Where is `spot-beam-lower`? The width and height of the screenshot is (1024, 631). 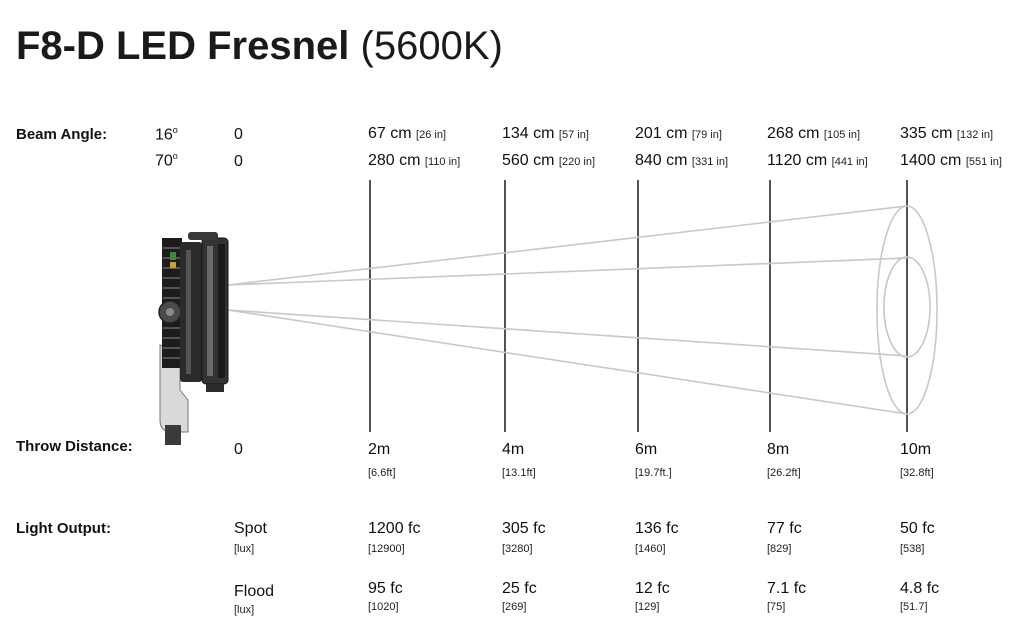 spot-beam-lower is located at coordinates (567, 333).